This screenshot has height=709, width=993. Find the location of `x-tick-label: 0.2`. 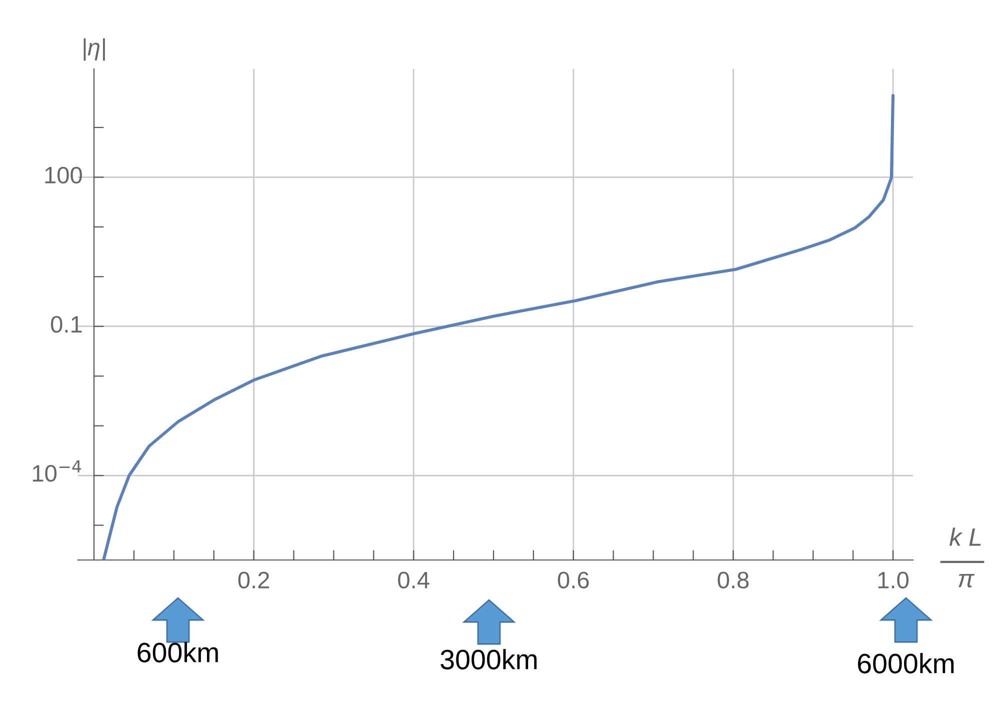

x-tick-label: 0.2 is located at coordinates (254, 580).